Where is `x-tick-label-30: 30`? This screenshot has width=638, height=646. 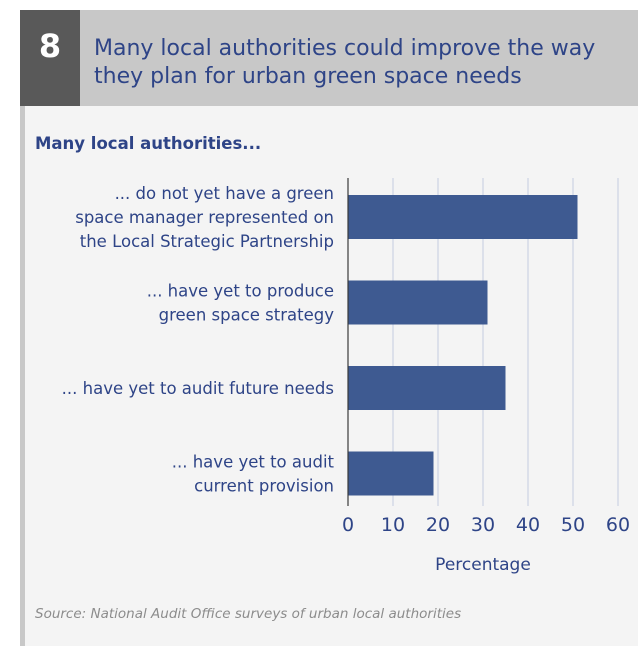
x-tick-label-30: 30 is located at coordinates (483, 525).